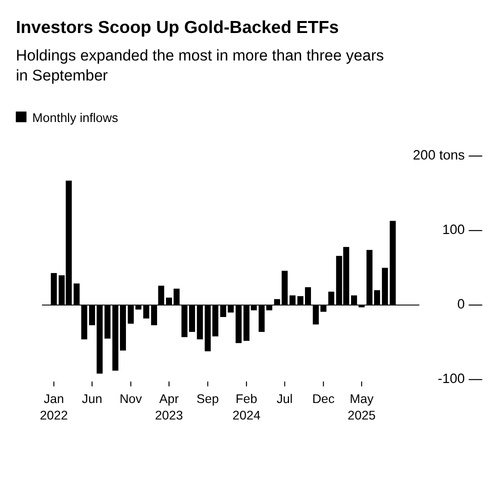  I want to click on y-tick-label: 200 tons, so click(439, 155).